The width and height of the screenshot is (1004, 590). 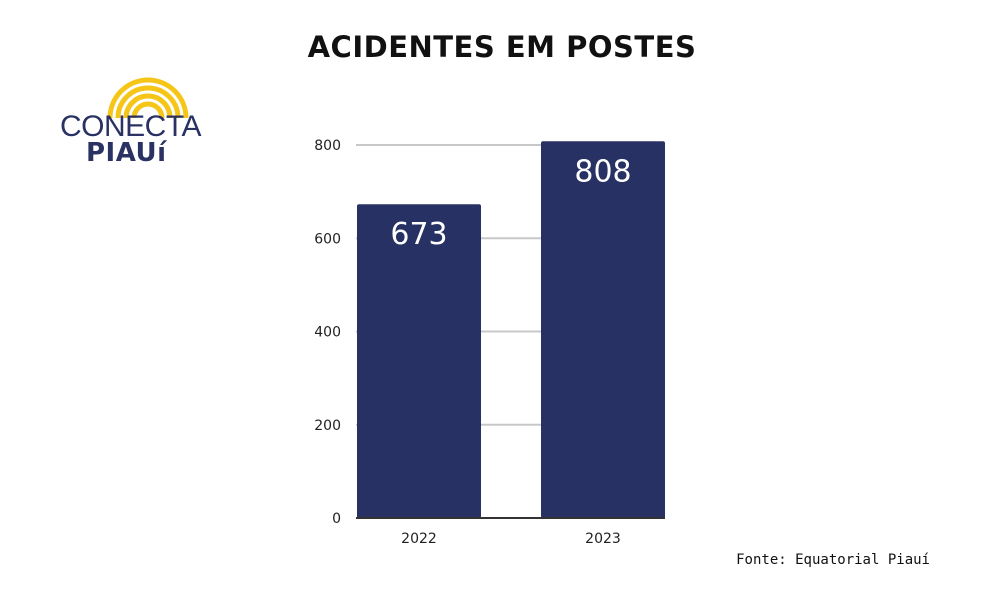 I want to click on conecta-piaui-logo: CONECTA PIAUí, so click(x=138, y=122).